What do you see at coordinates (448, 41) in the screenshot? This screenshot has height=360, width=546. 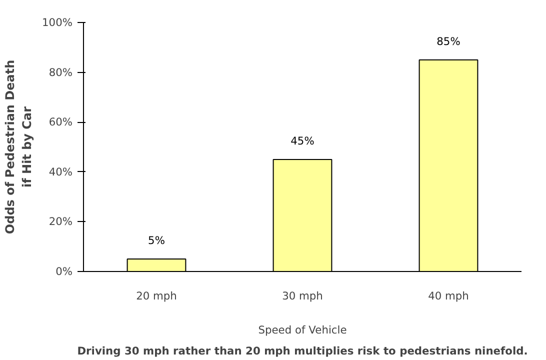 I see `data-label: 85%` at bounding box center [448, 41].